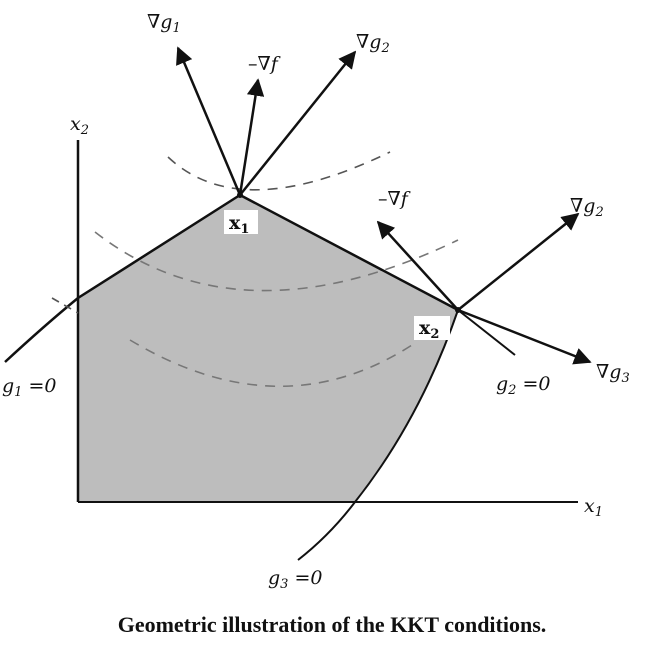  Describe the element at coordinates (29, 387) in the screenshot. I see `constraint-g1-label: g1 =0` at that location.